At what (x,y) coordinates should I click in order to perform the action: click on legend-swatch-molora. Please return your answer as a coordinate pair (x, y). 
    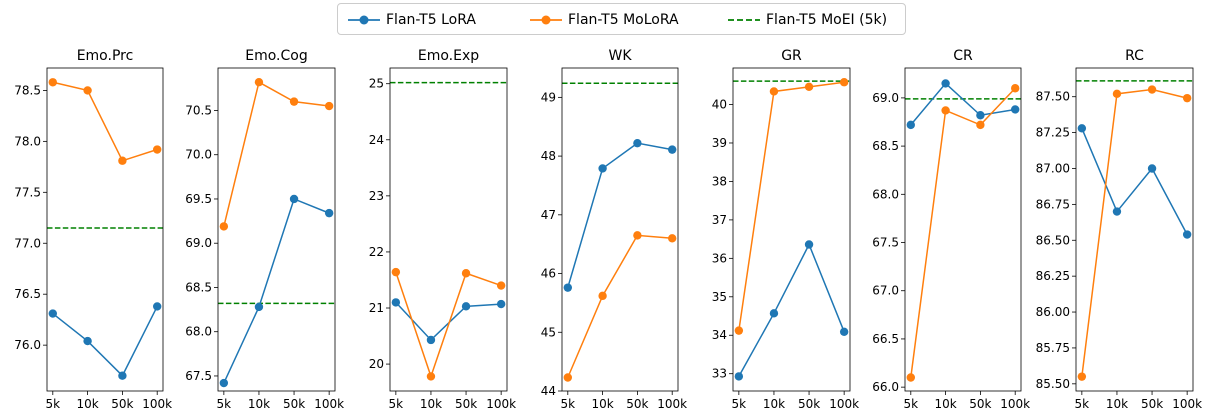
    Looking at the image, I should click on (546, 20).